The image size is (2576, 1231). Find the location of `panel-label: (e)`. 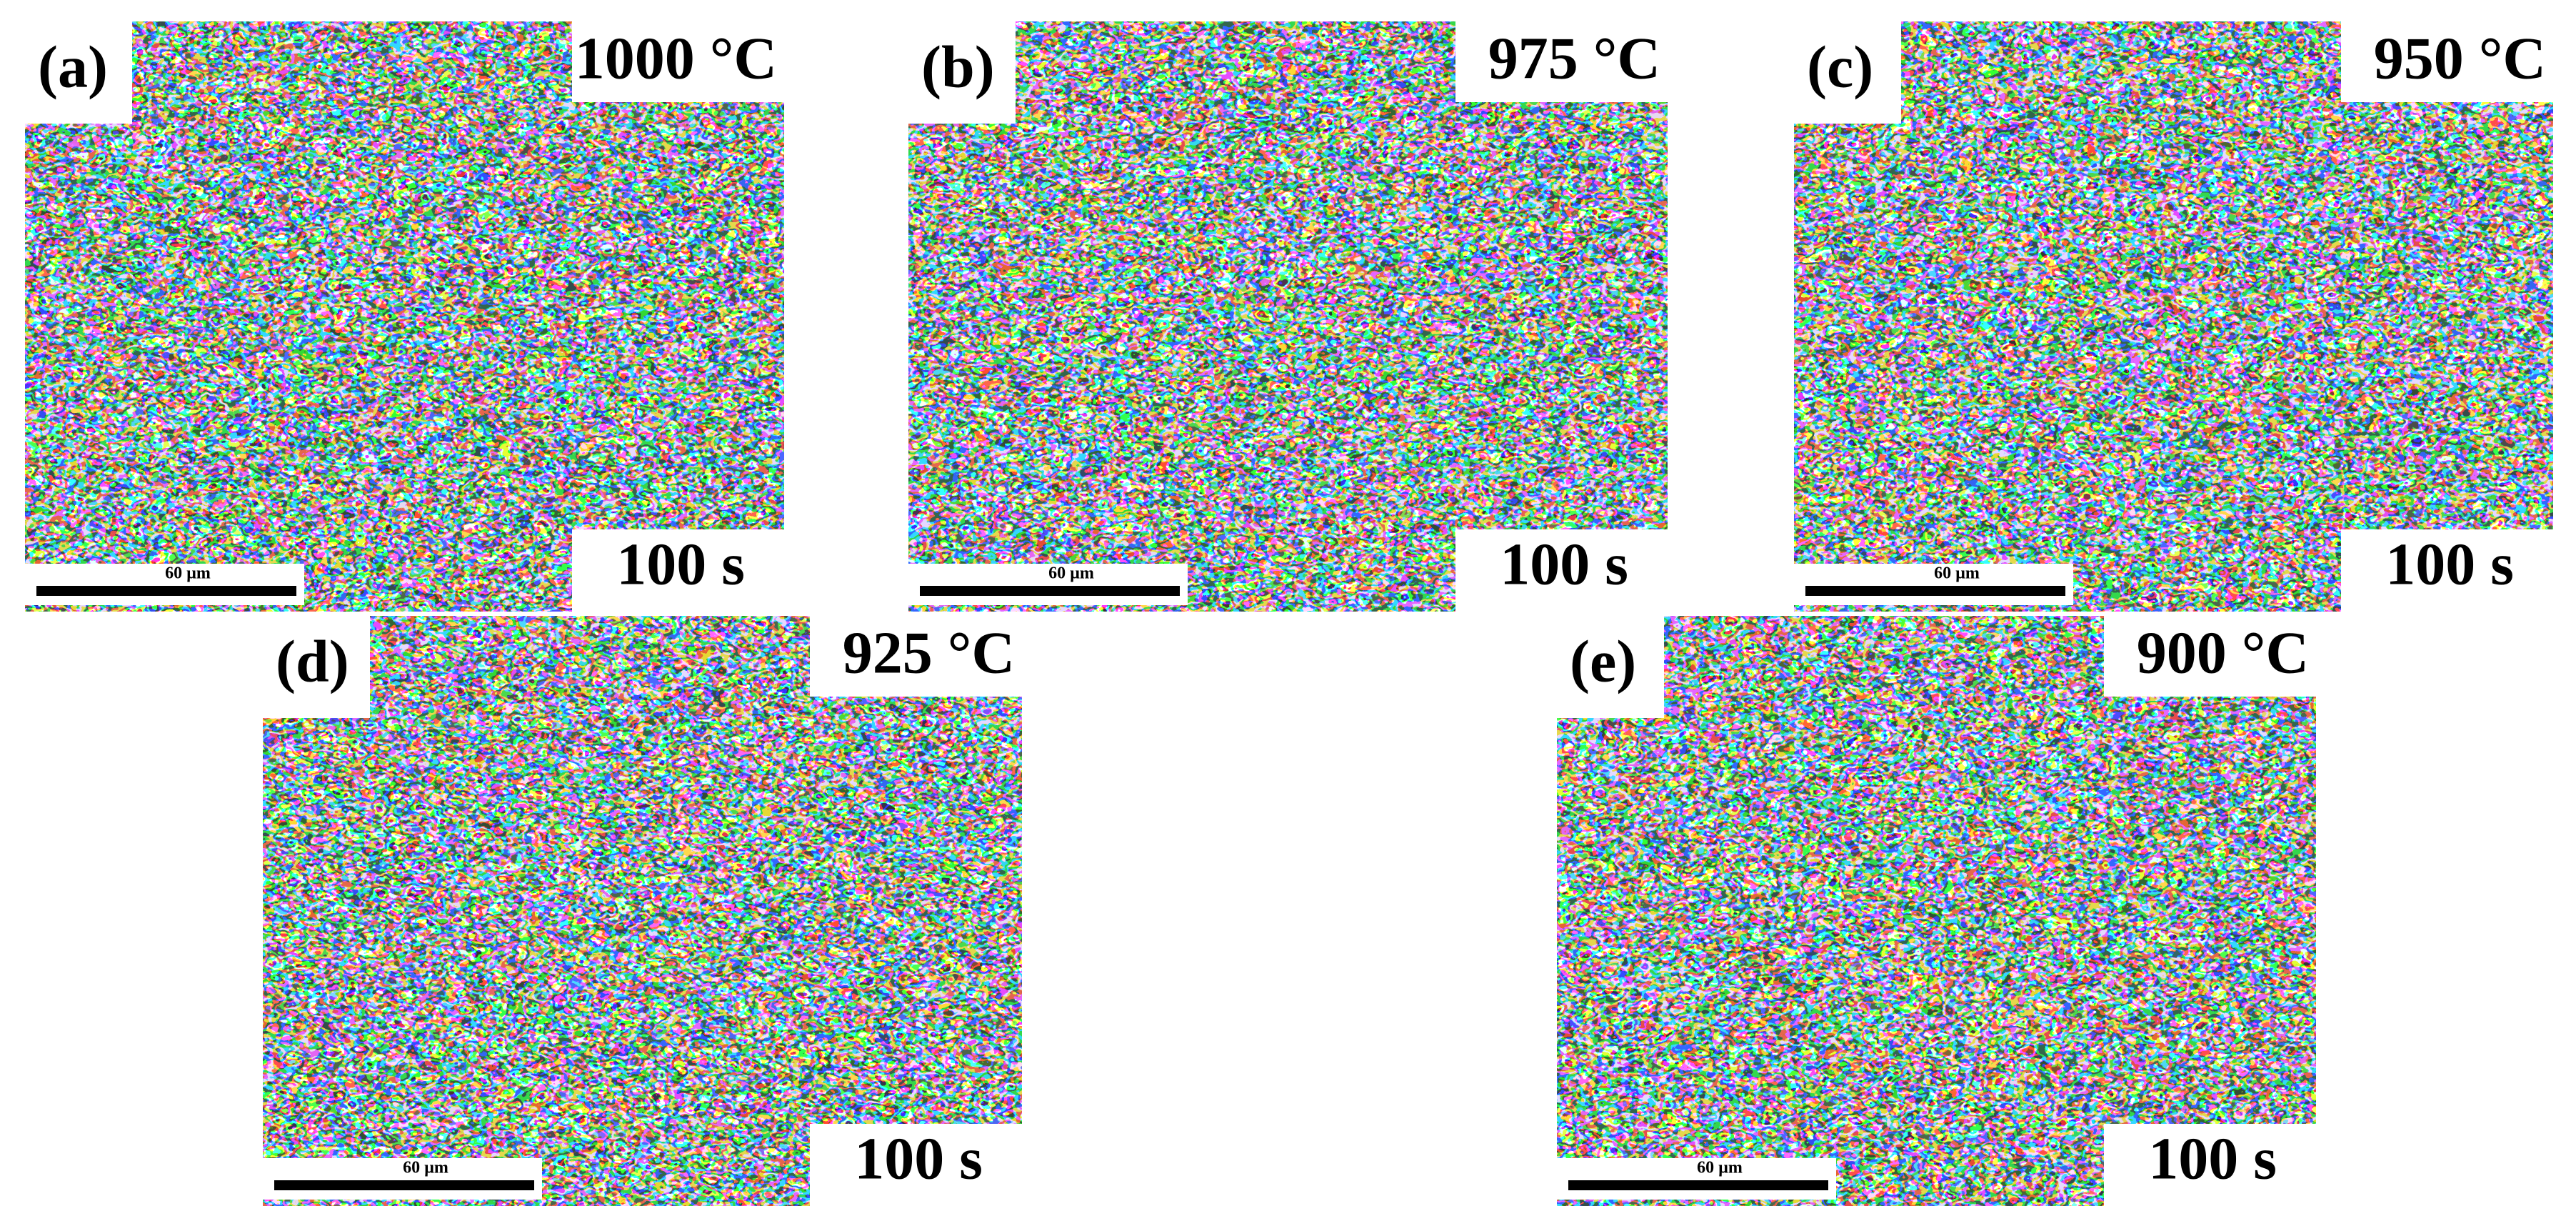

panel-label: (e) is located at coordinates (1603, 661).